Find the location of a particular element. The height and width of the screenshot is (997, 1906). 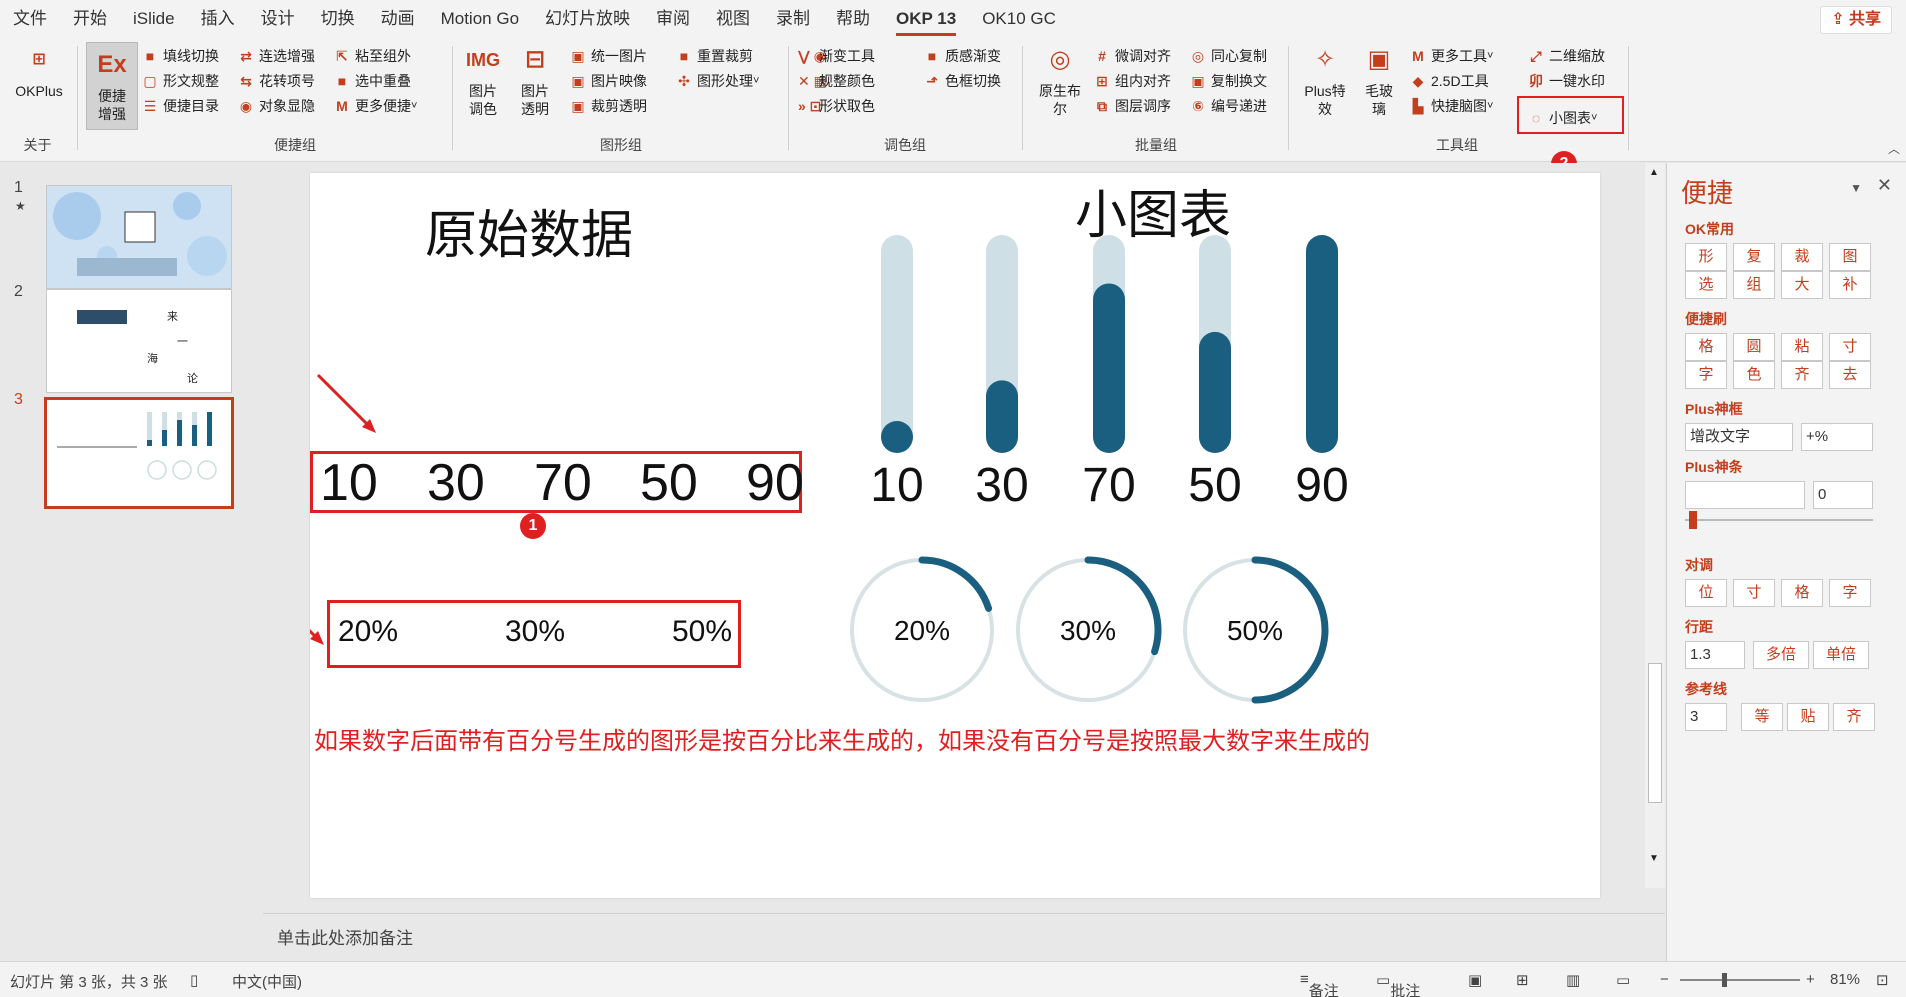

menu-item-5: 切换 is located at coordinates (337, 18).